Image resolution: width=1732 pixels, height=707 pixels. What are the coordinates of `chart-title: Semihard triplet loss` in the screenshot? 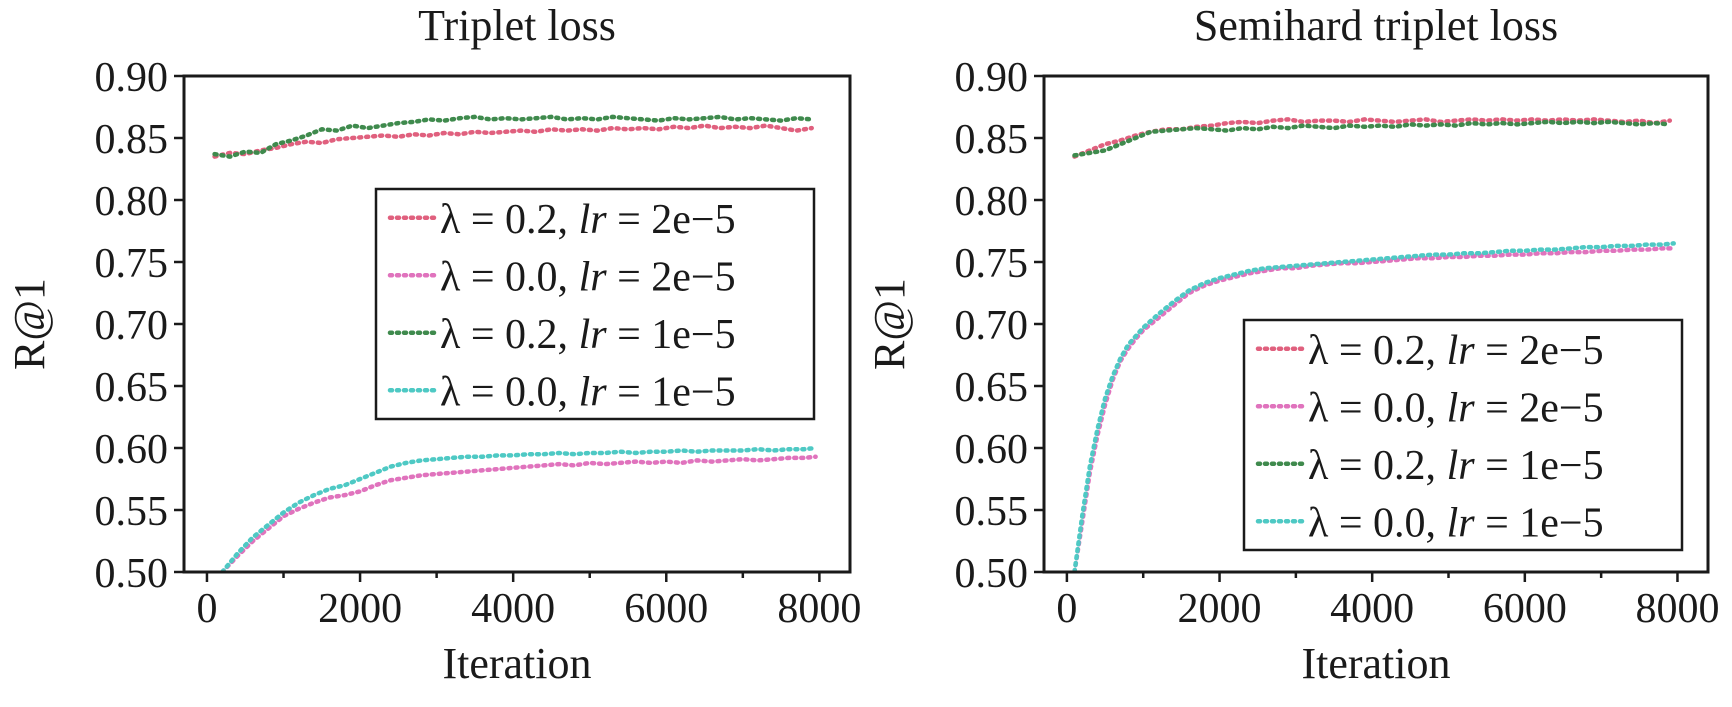 It's located at (1376, 25).